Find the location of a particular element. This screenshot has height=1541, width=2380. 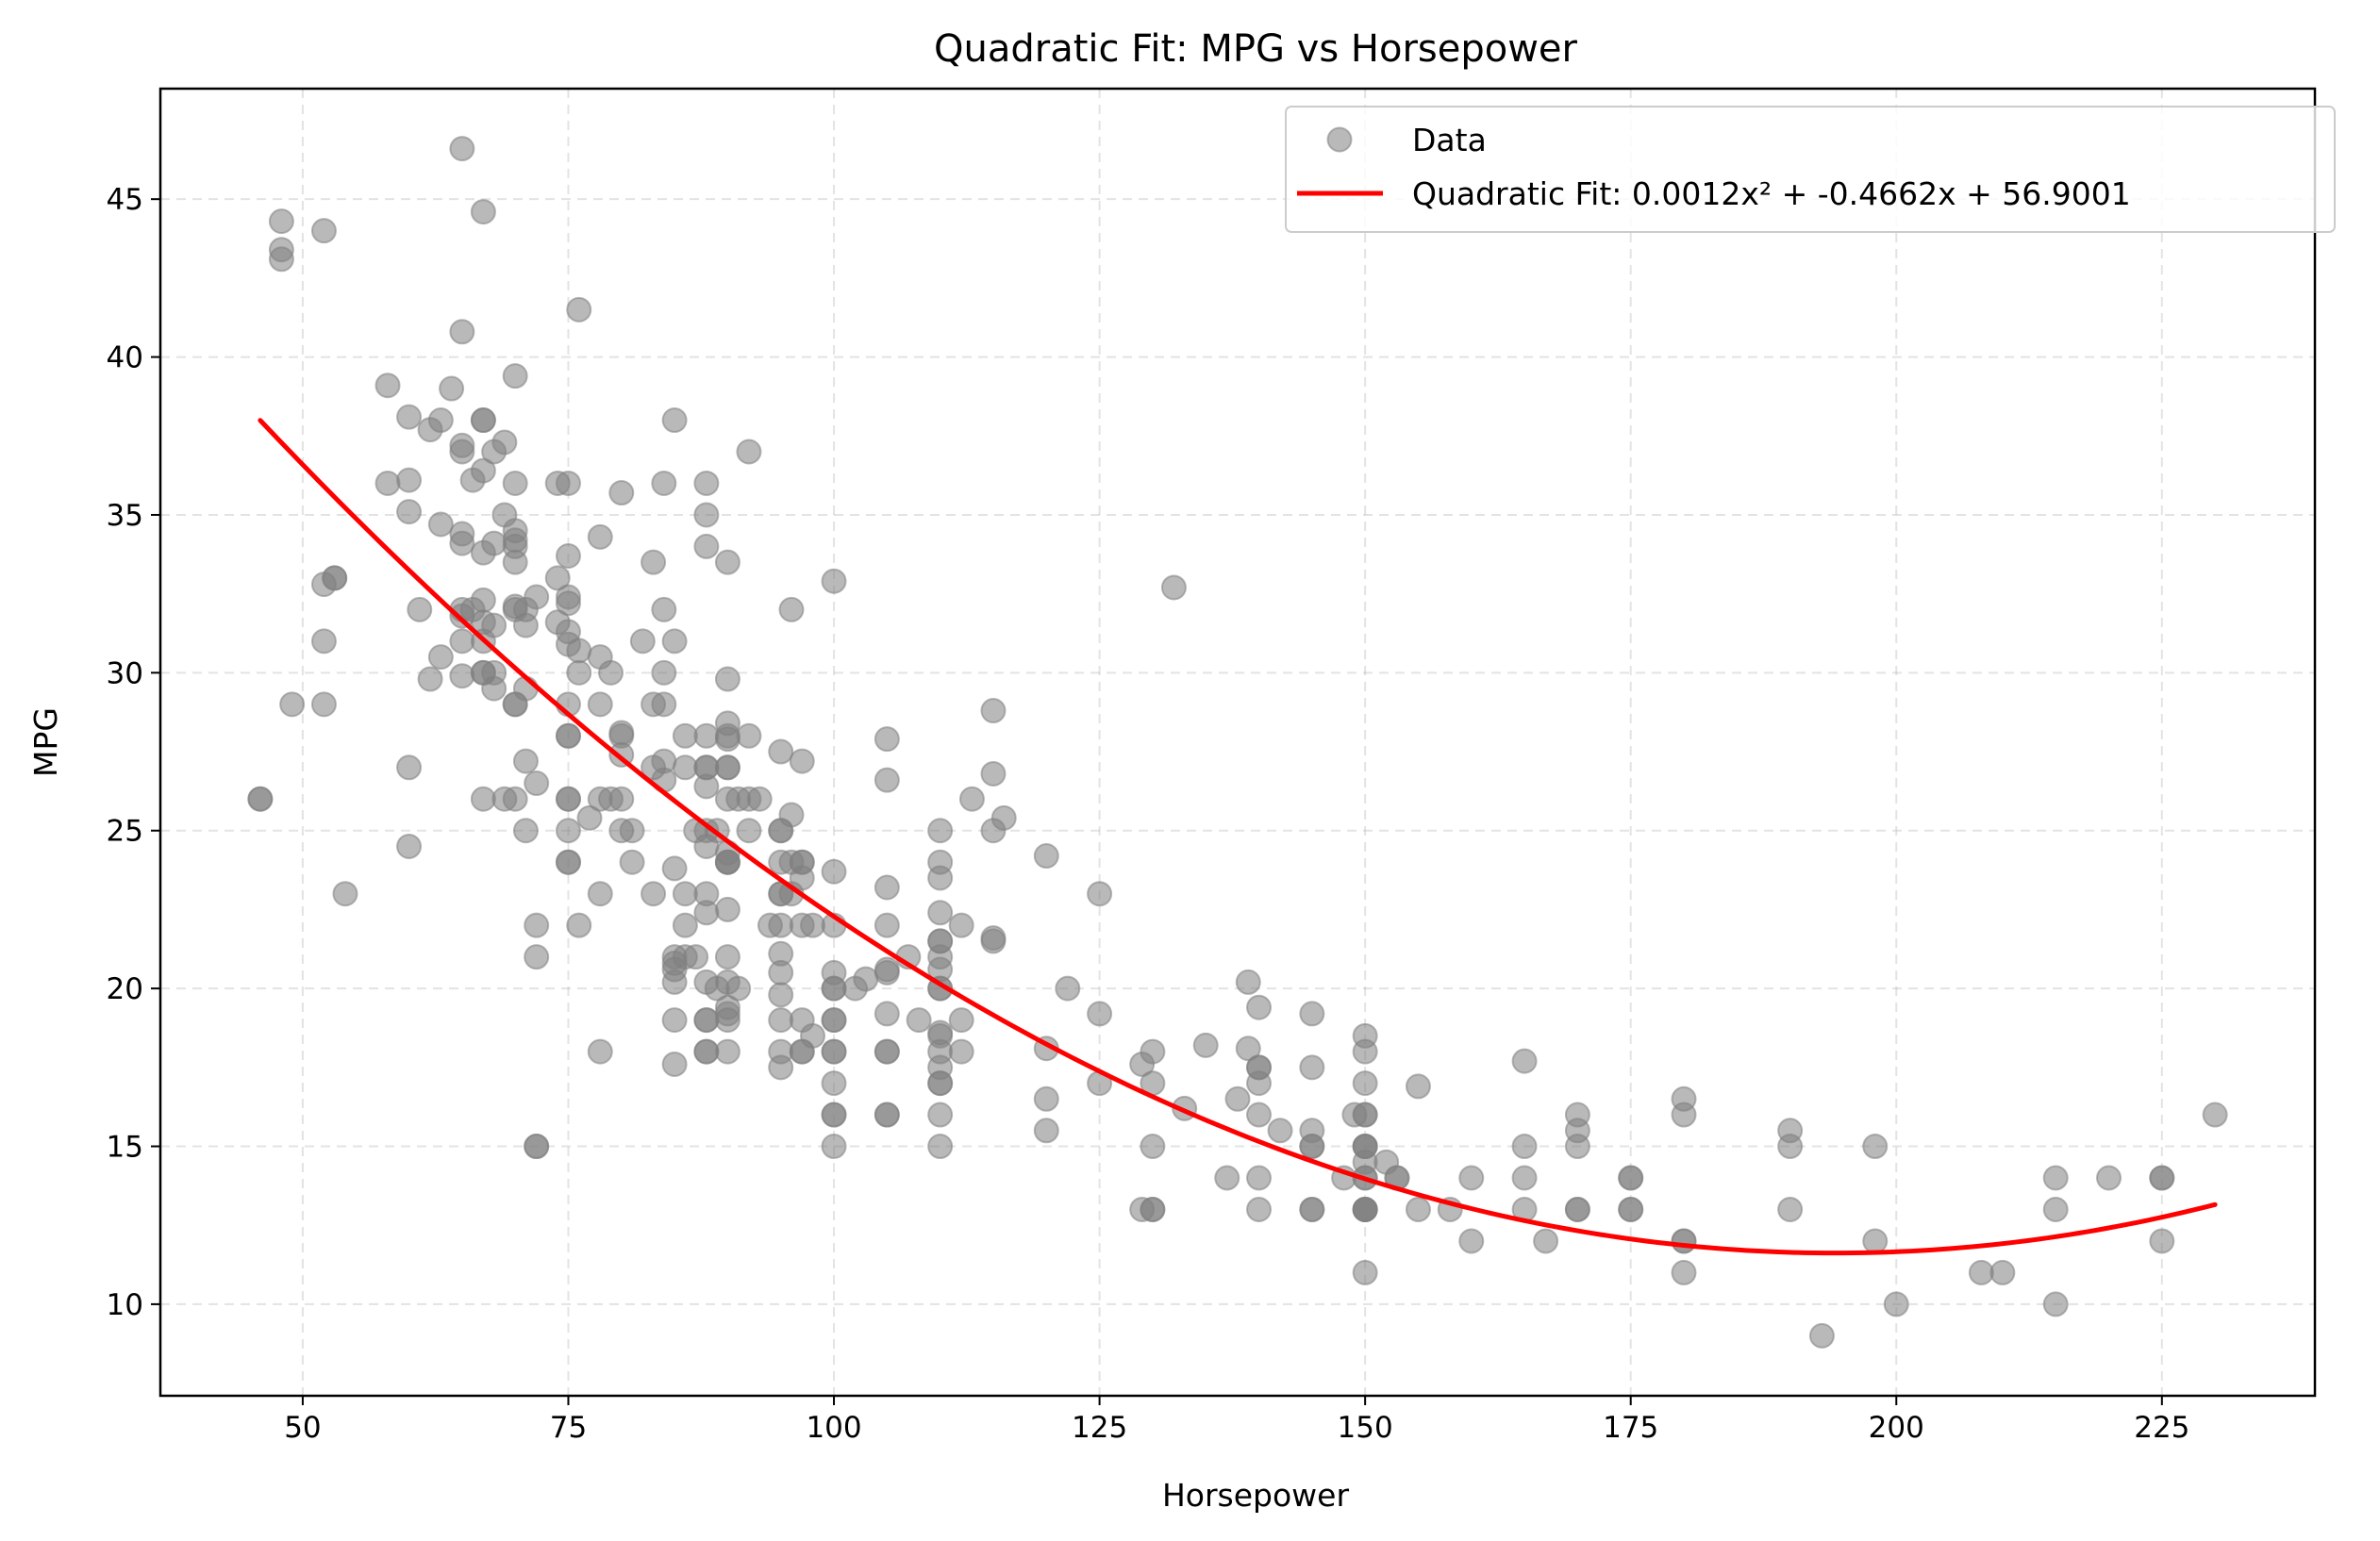

x-tick-label: 100 is located at coordinates (833, 1428).